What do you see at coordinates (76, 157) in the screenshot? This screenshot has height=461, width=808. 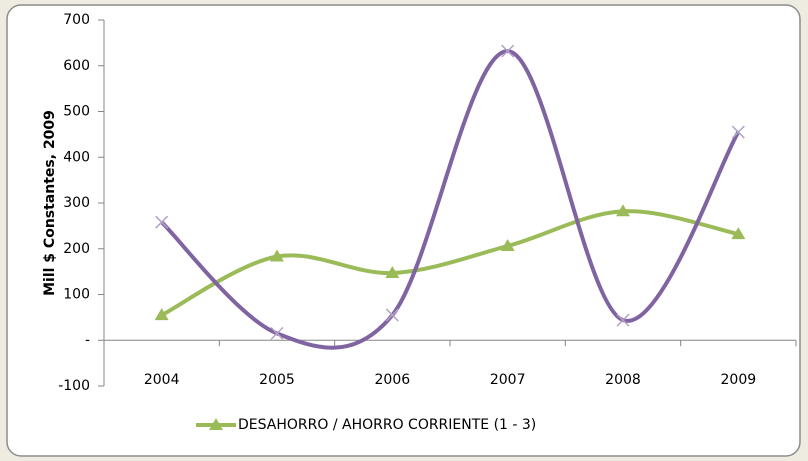 I see `y-tick-label: 400` at bounding box center [76, 157].